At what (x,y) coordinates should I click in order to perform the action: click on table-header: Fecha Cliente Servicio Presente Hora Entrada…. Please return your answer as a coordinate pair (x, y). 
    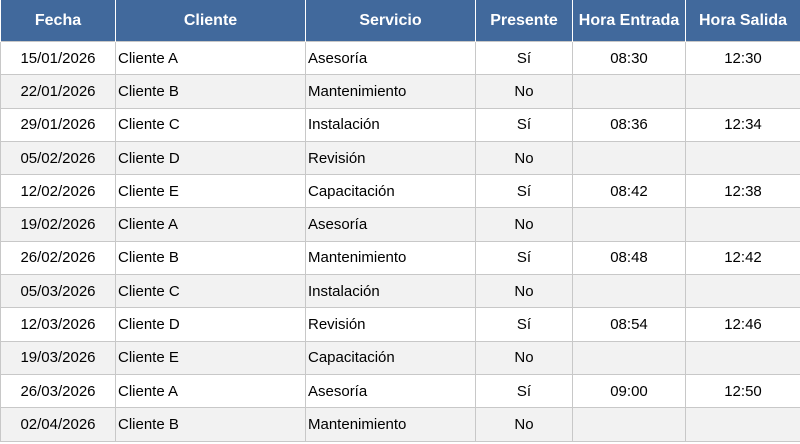
    Looking at the image, I should click on (400, 21).